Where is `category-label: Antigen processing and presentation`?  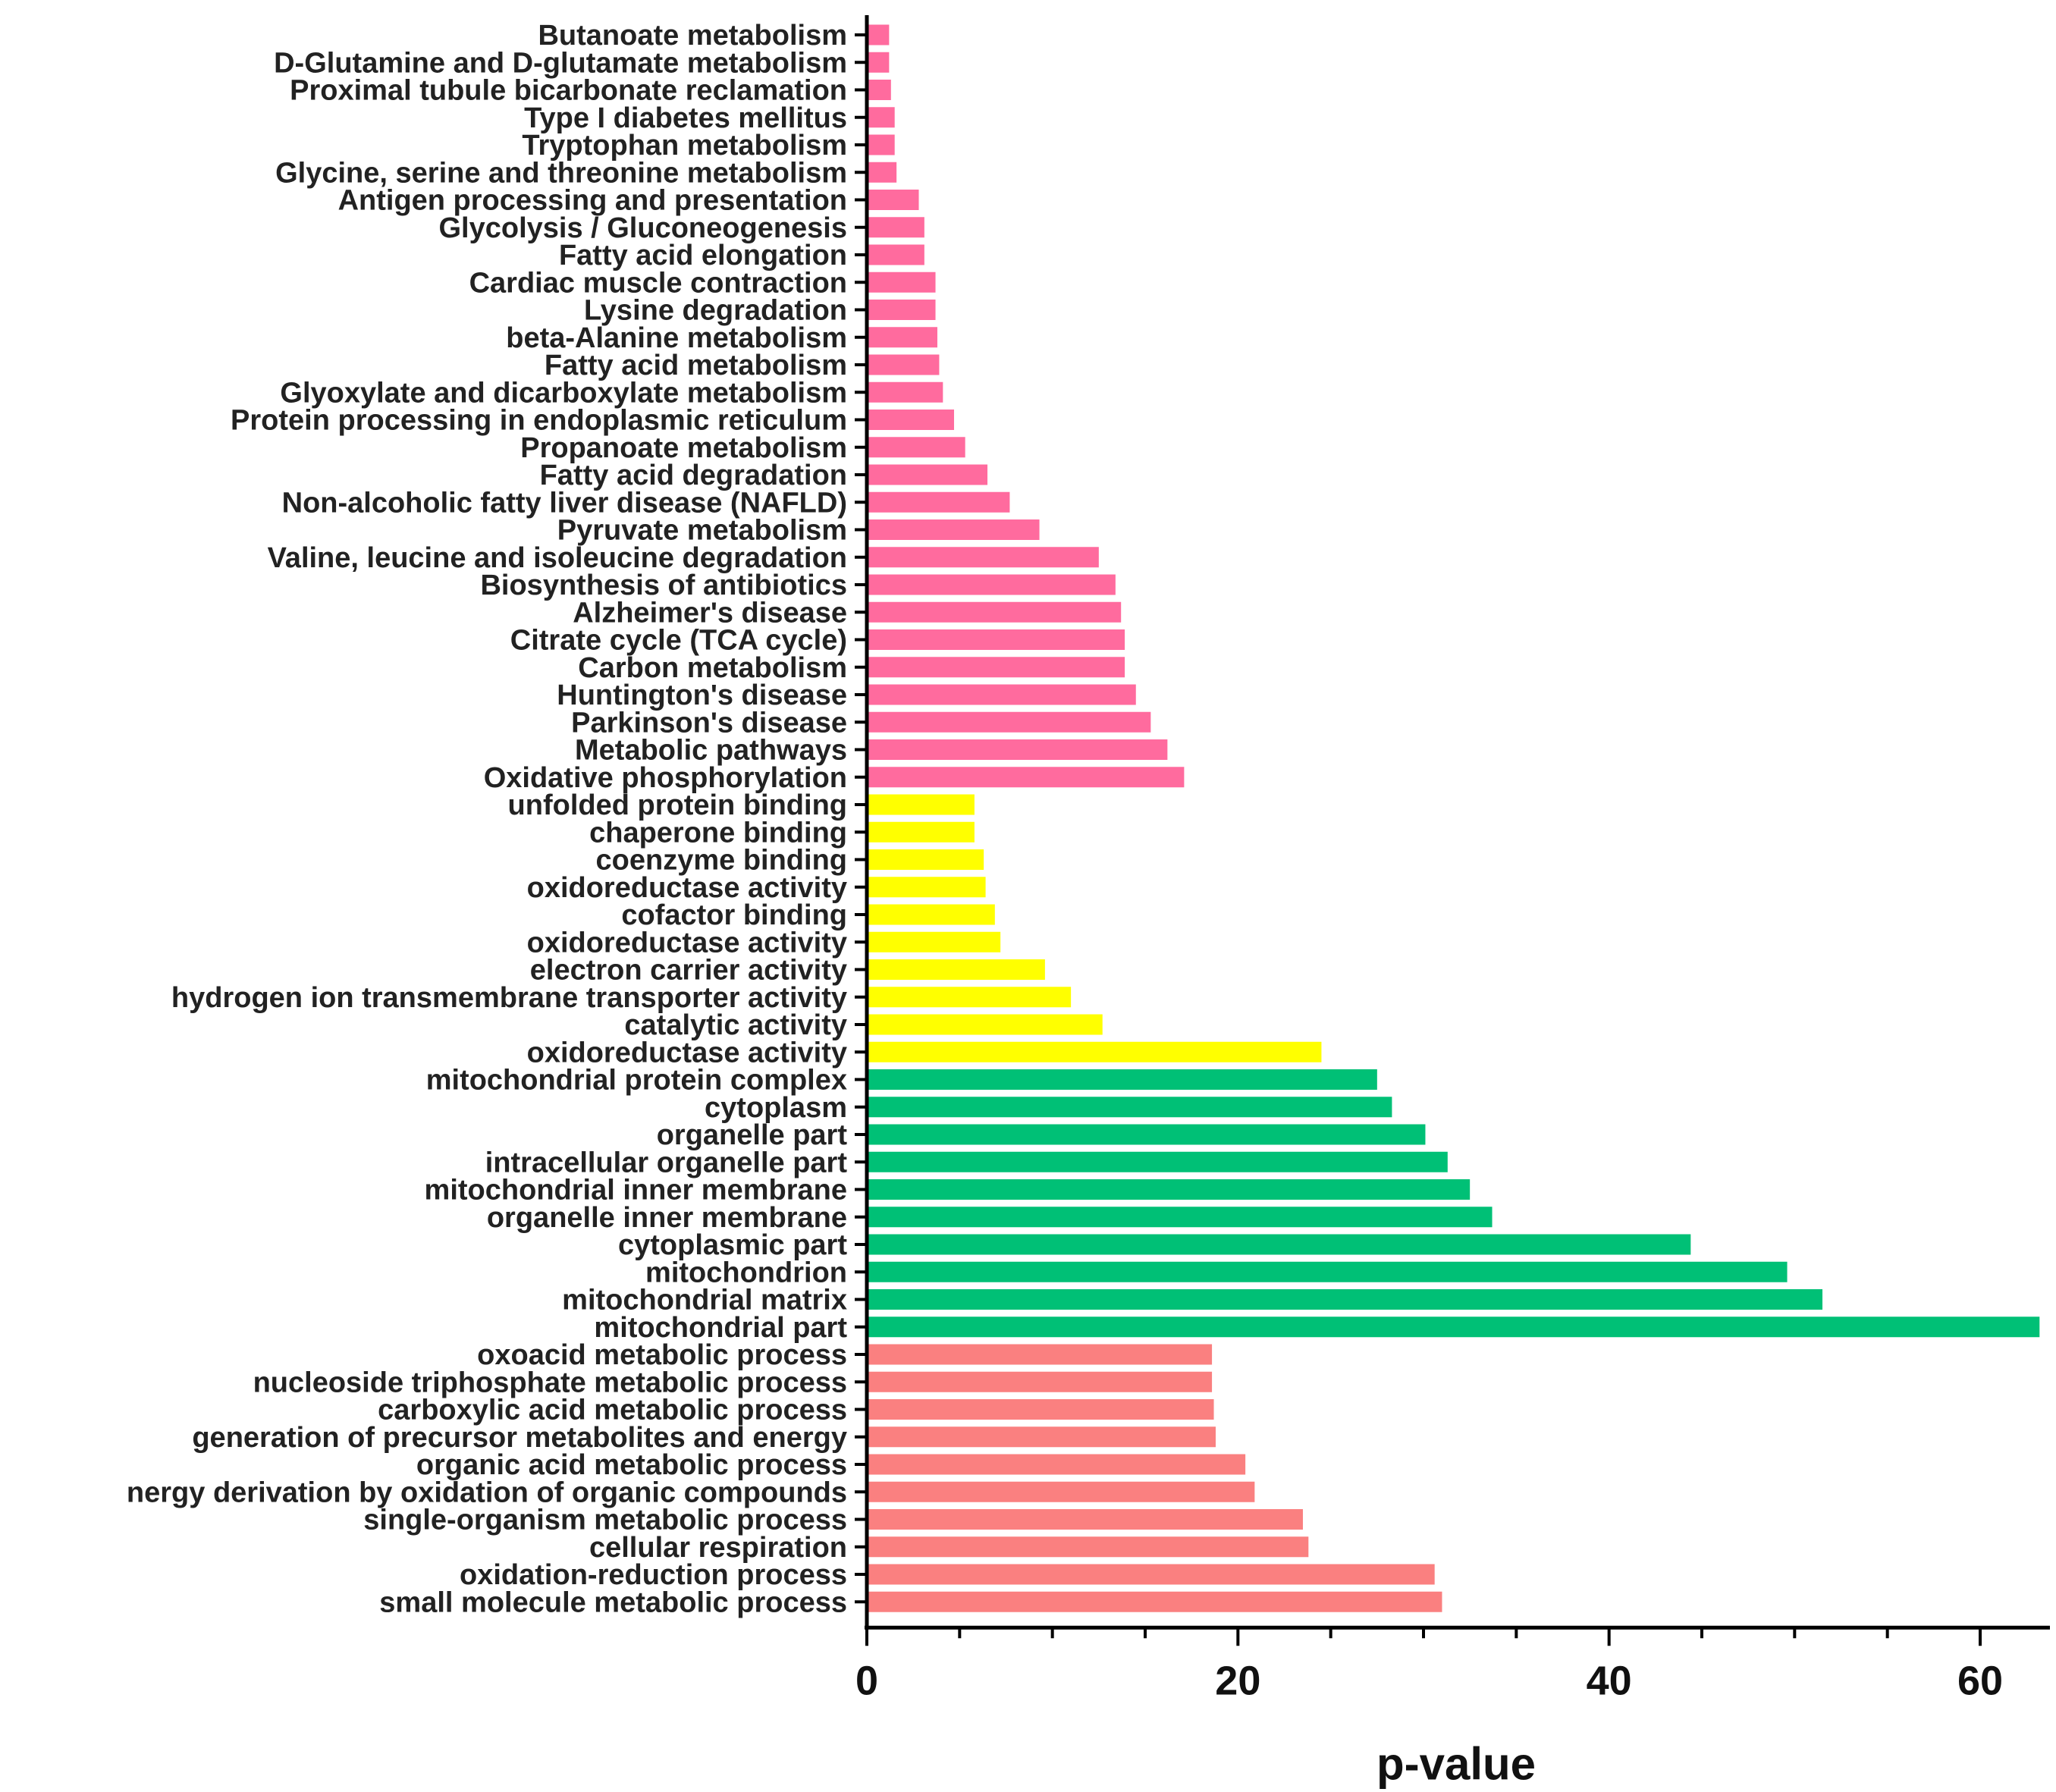 category-label: Antigen processing and presentation is located at coordinates (592, 201).